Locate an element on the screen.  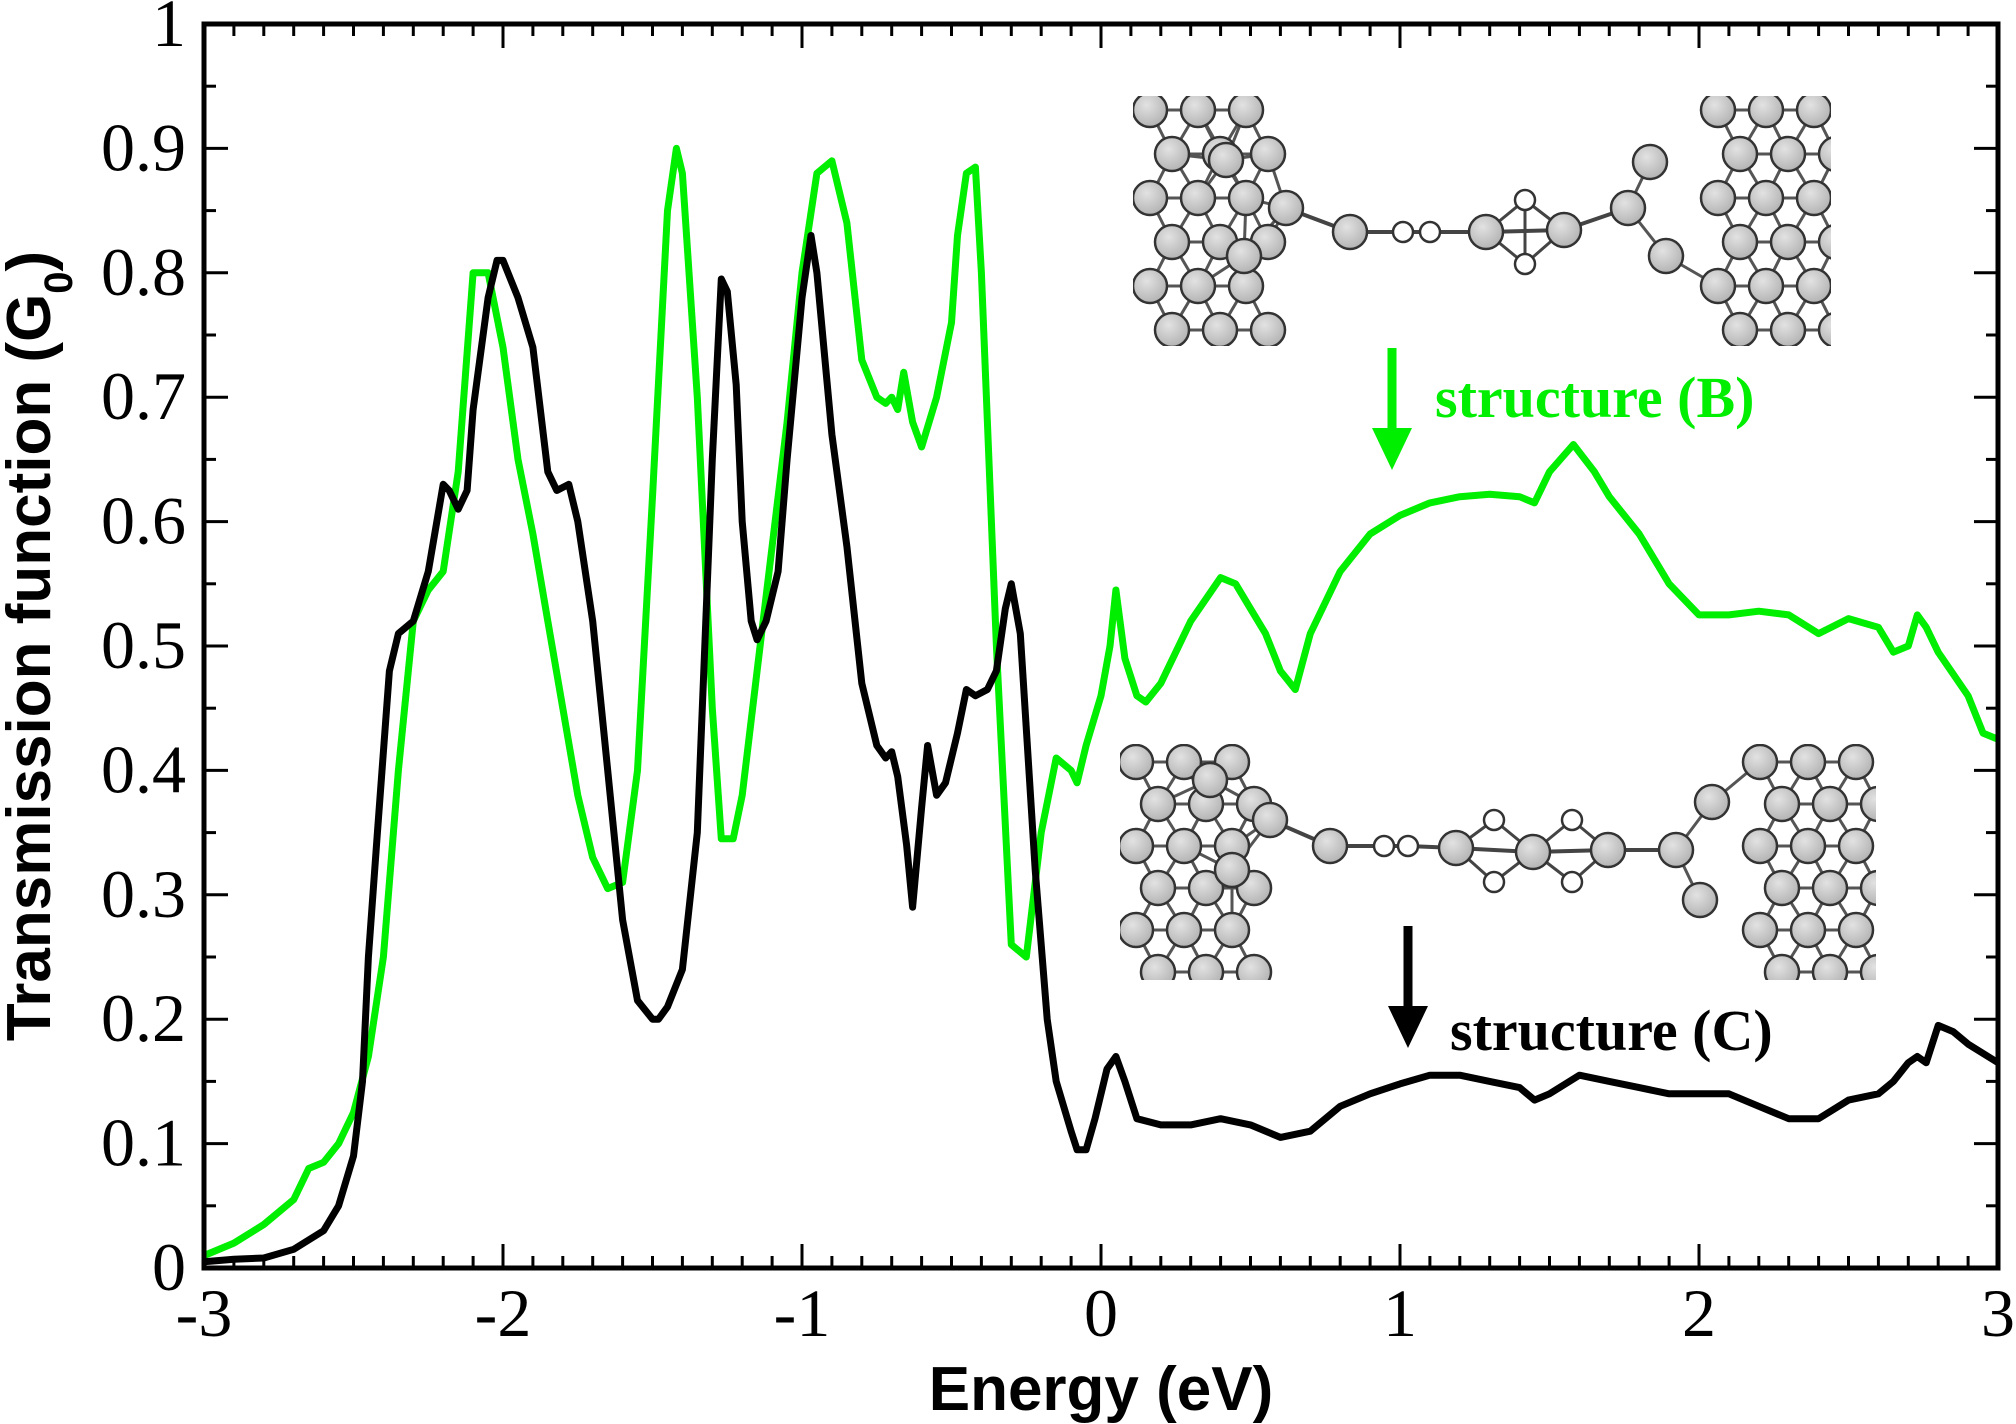
y-tick-label: 0.4 is located at coordinates (143, 769).